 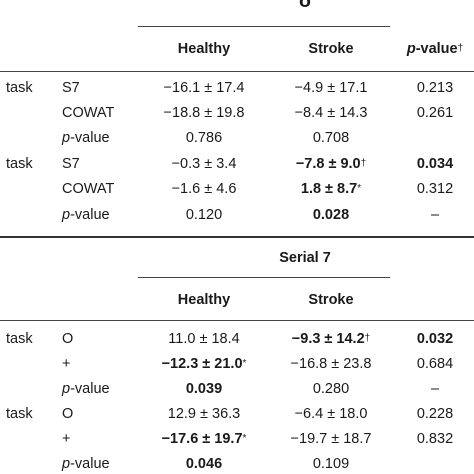 I want to click on cell-pvalue: 0.034, so click(x=435, y=164).